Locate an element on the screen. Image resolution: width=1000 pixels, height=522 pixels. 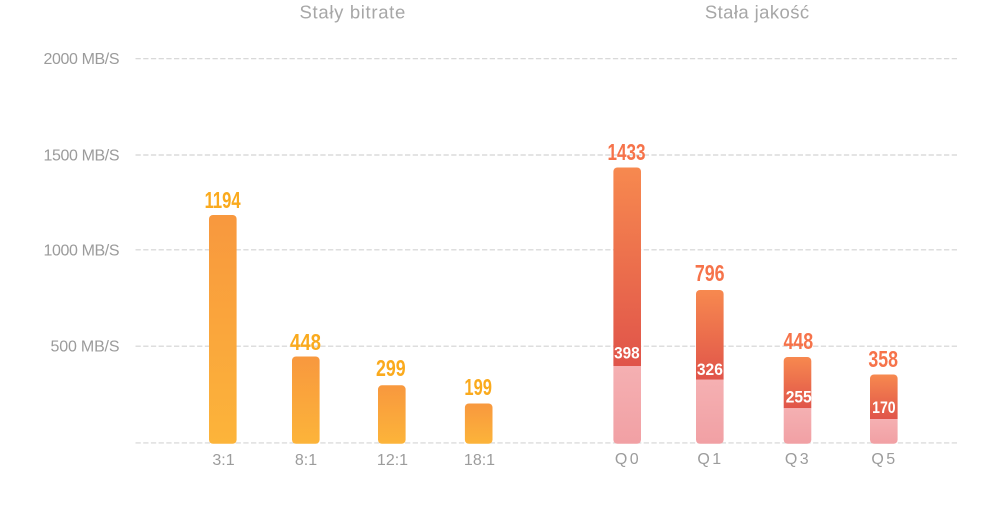
svg-text: 2000 MB/S is located at coordinates (82, 59).